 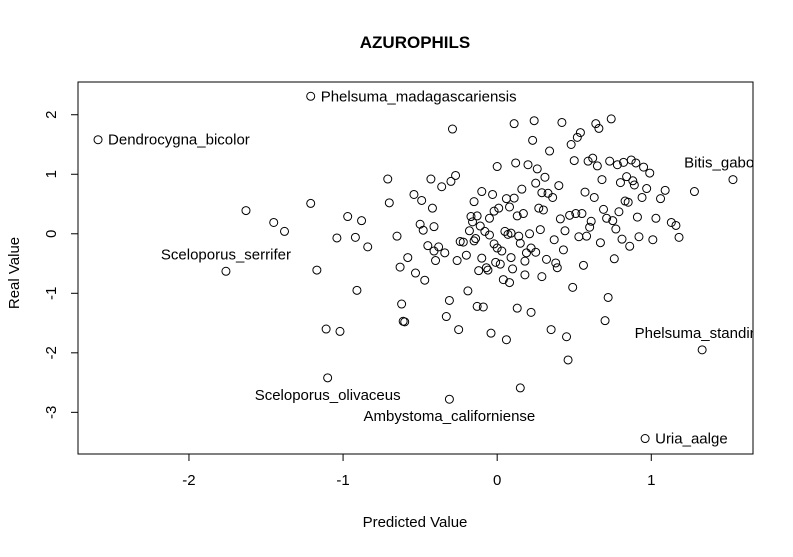 What do you see at coordinates (415, 42) in the screenshot?
I see `chart-title: AZUROPHILS` at bounding box center [415, 42].